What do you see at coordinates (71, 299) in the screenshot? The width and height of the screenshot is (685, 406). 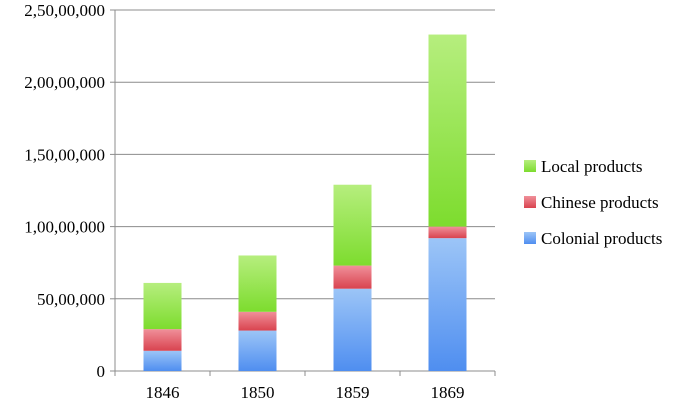 I see `y-tick-label: 50,00,000` at bounding box center [71, 299].